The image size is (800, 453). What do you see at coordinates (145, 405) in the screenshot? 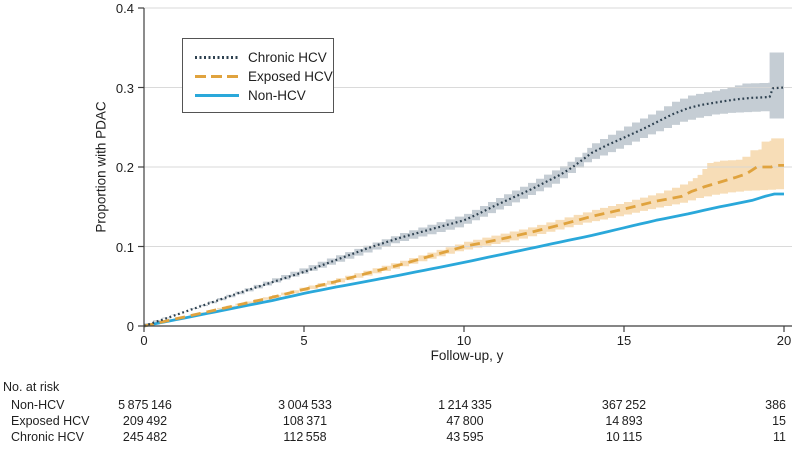
I see `risk-value: 5 875 146` at bounding box center [145, 405].